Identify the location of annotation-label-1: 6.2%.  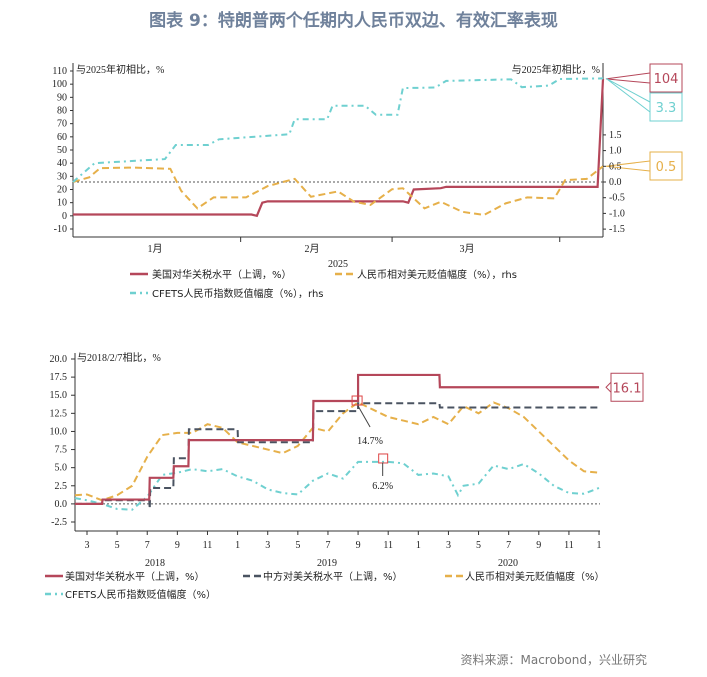
(382, 486).